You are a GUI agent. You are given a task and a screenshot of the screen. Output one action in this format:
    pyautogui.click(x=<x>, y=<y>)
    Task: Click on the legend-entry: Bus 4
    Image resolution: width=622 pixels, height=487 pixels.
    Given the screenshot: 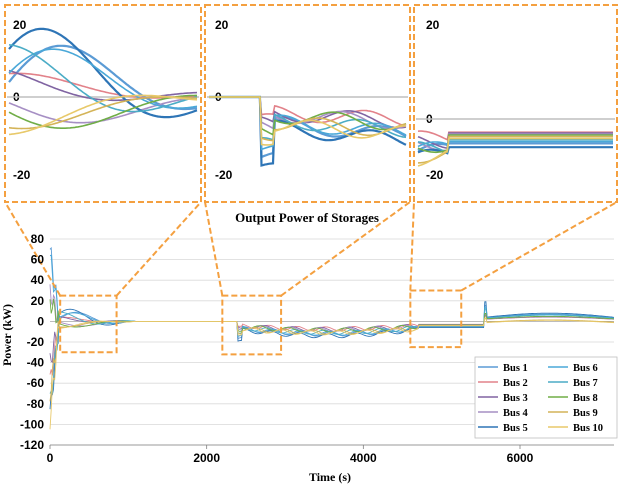 What is the action you would take?
    pyautogui.click(x=516, y=413)
    